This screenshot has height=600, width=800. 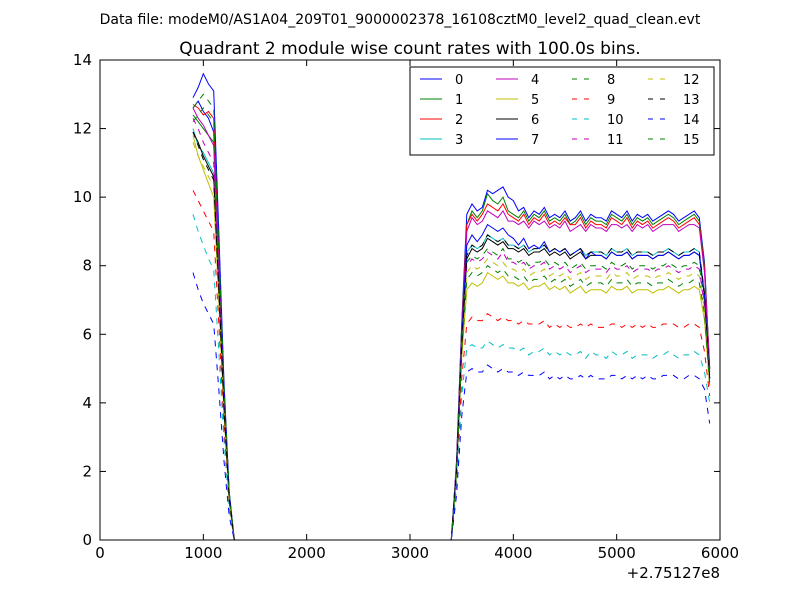 What do you see at coordinates (535, 140) in the screenshot?
I see `legend-label-7: 7` at bounding box center [535, 140].